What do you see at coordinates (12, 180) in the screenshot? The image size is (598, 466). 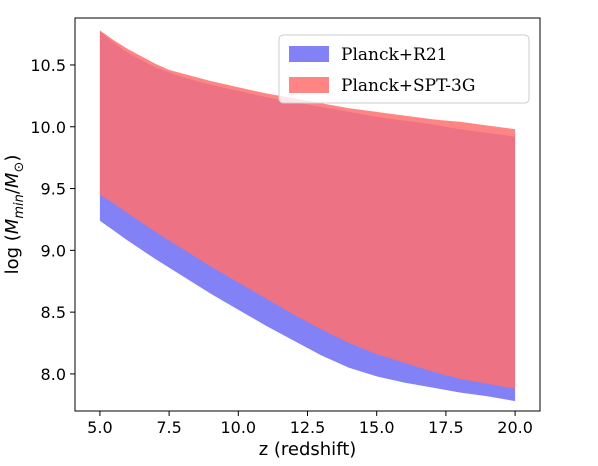 I see `y-label-m2: M` at bounding box center [12, 180].